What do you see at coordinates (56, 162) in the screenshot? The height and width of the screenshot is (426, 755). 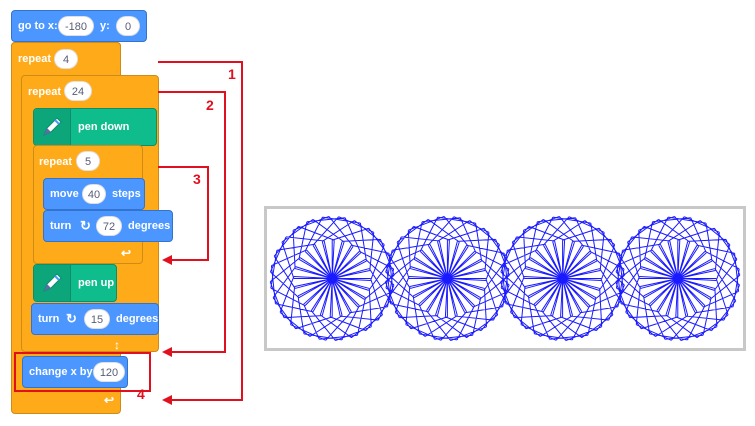 I see `repeat-inner-label: repeat` at bounding box center [56, 162].